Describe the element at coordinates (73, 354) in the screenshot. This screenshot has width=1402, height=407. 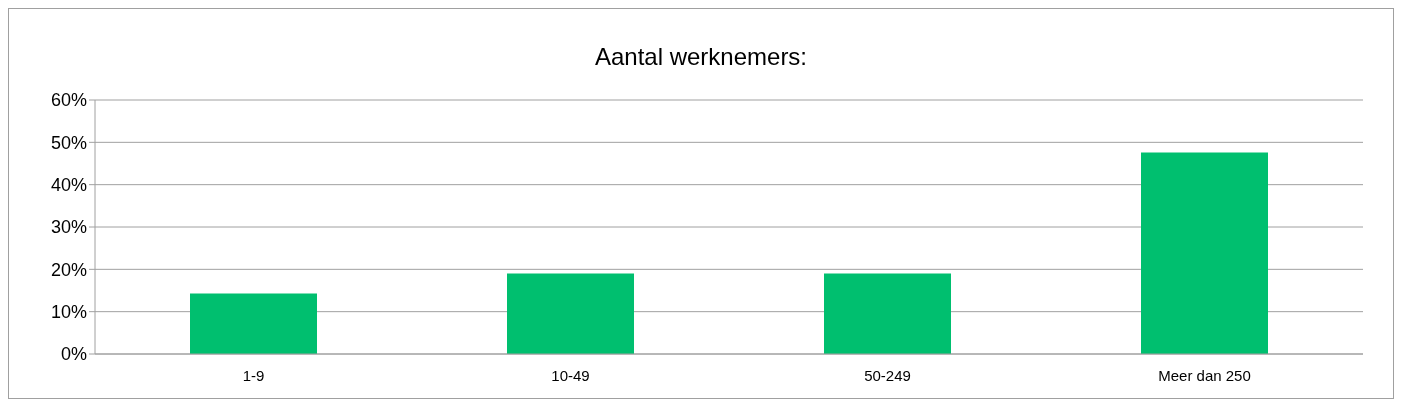
I see `y-tick-label: 0%` at that location.